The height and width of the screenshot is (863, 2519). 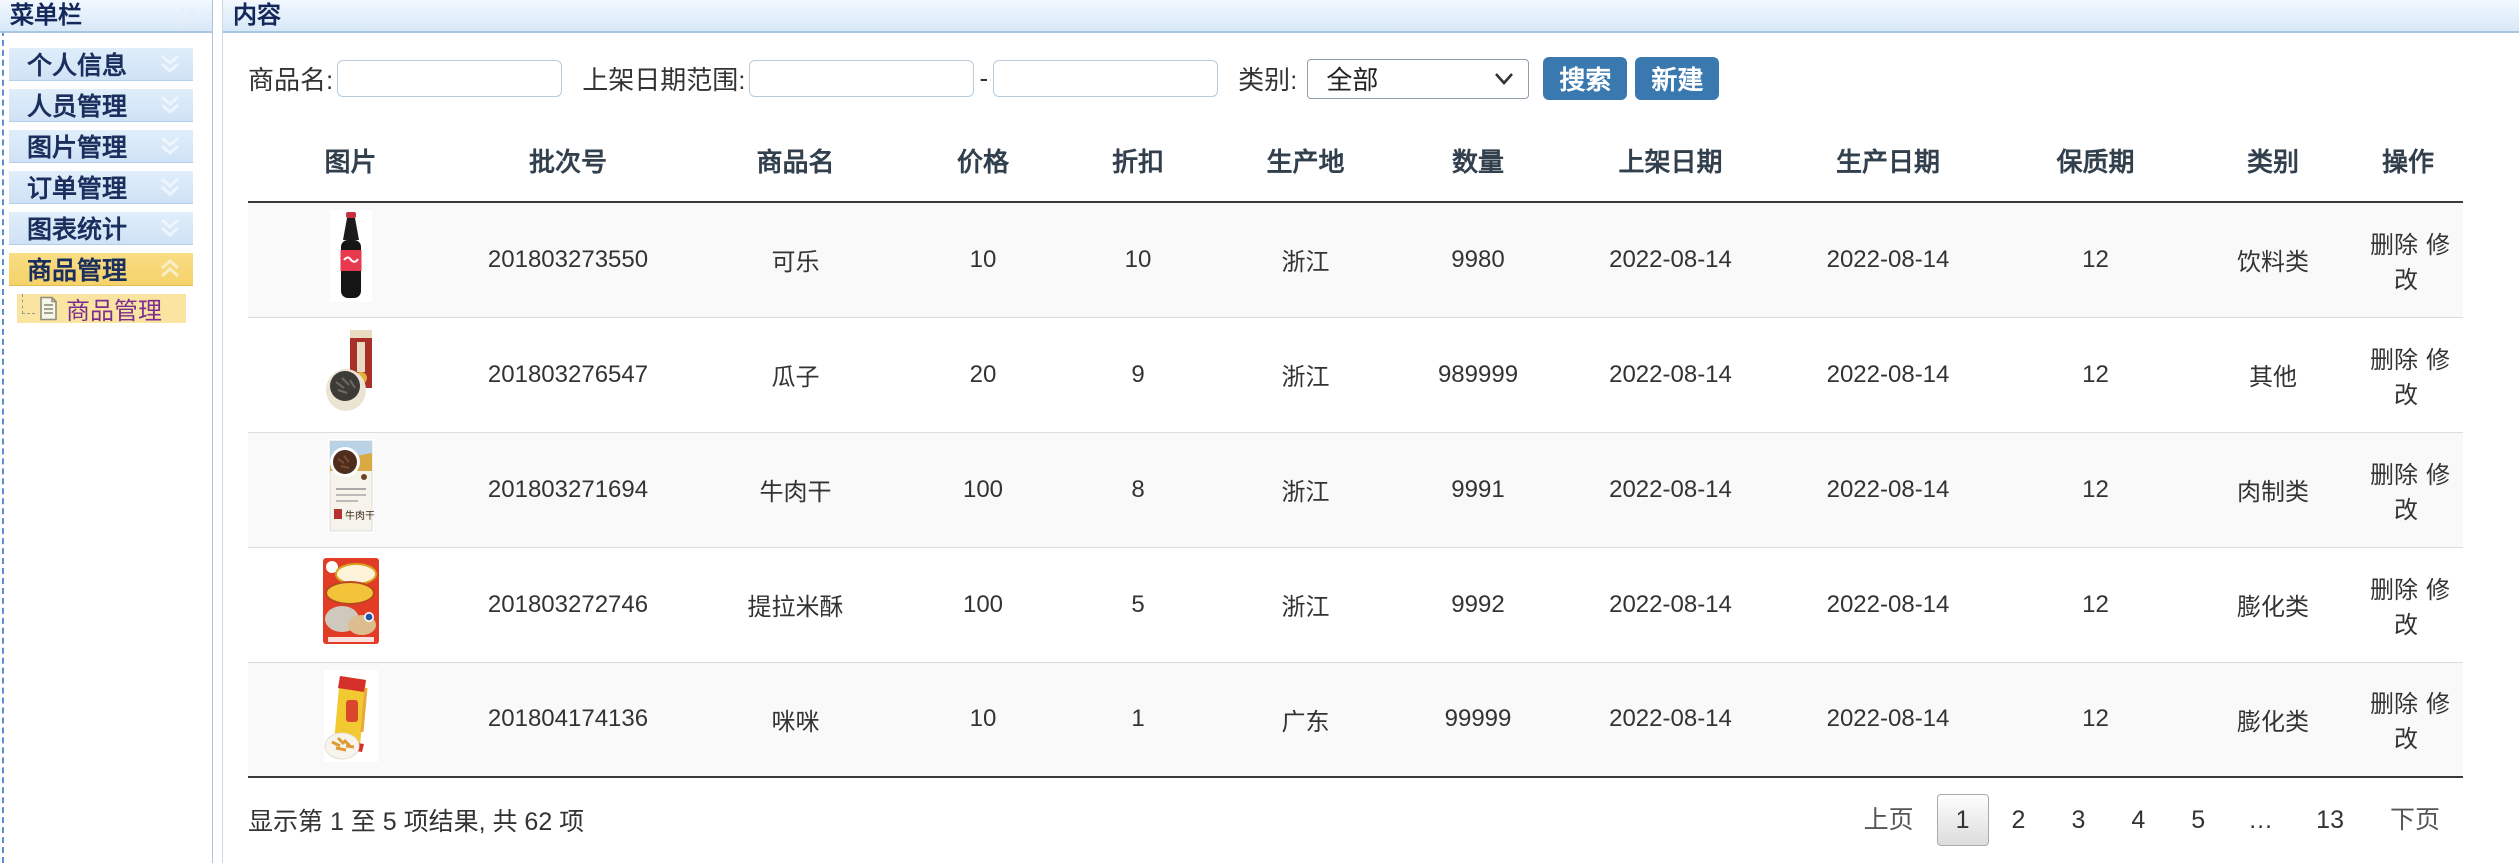 What do you see at coordinates (2198, 820) in the screenshot?
I see `pagination-page-5: 5` at bounding box center [2198, 820].